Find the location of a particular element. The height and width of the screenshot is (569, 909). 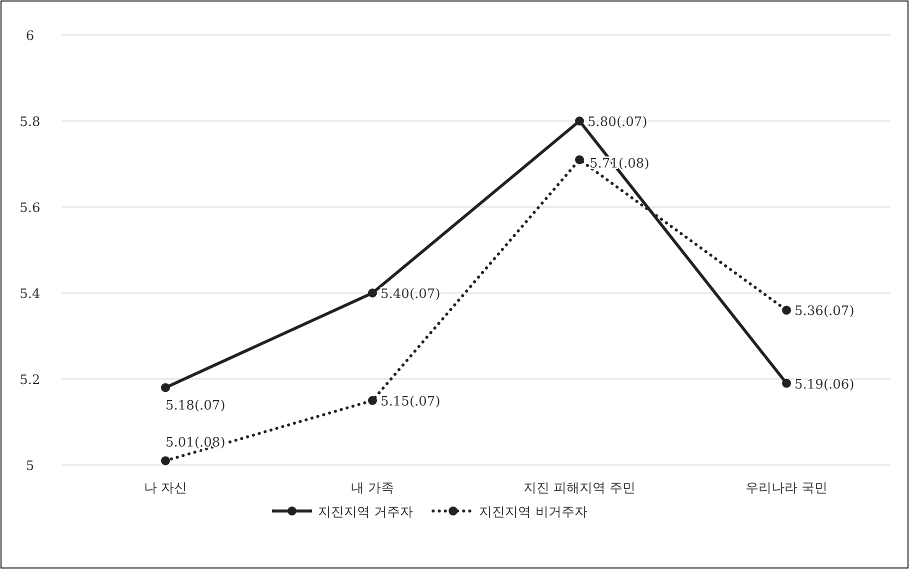

x-tick-label: 나 자신 is located at coordinates (166, 488).